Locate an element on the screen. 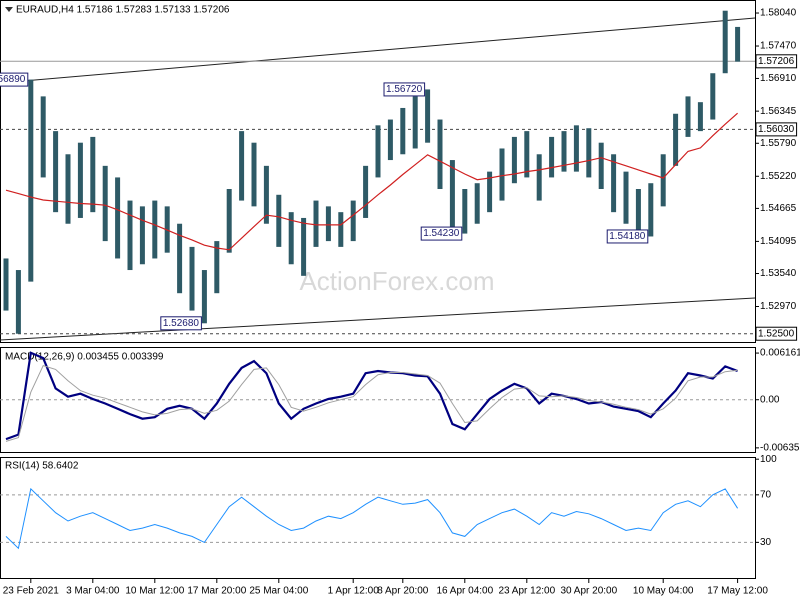 This screenshot has height=600, width=800. y-tick-label: 1.55220 is located at coordinates (778, 176).